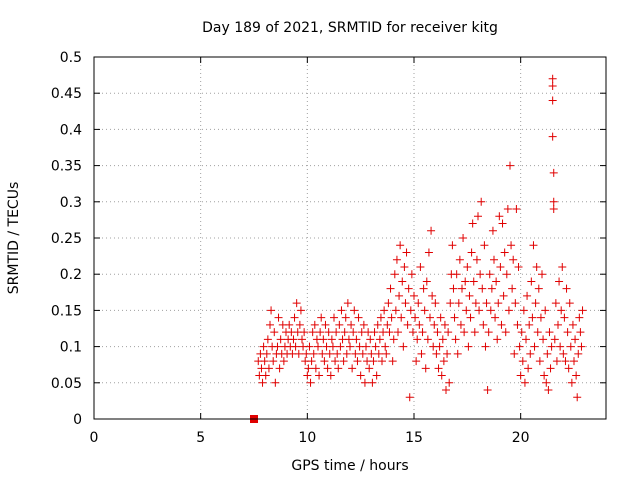 This screenshot has width=640, height=480. What do you see at coordinates (66, 239) in the screenshot?
I see `y-tick-label: 0.25` at bounding box center [66, 239].